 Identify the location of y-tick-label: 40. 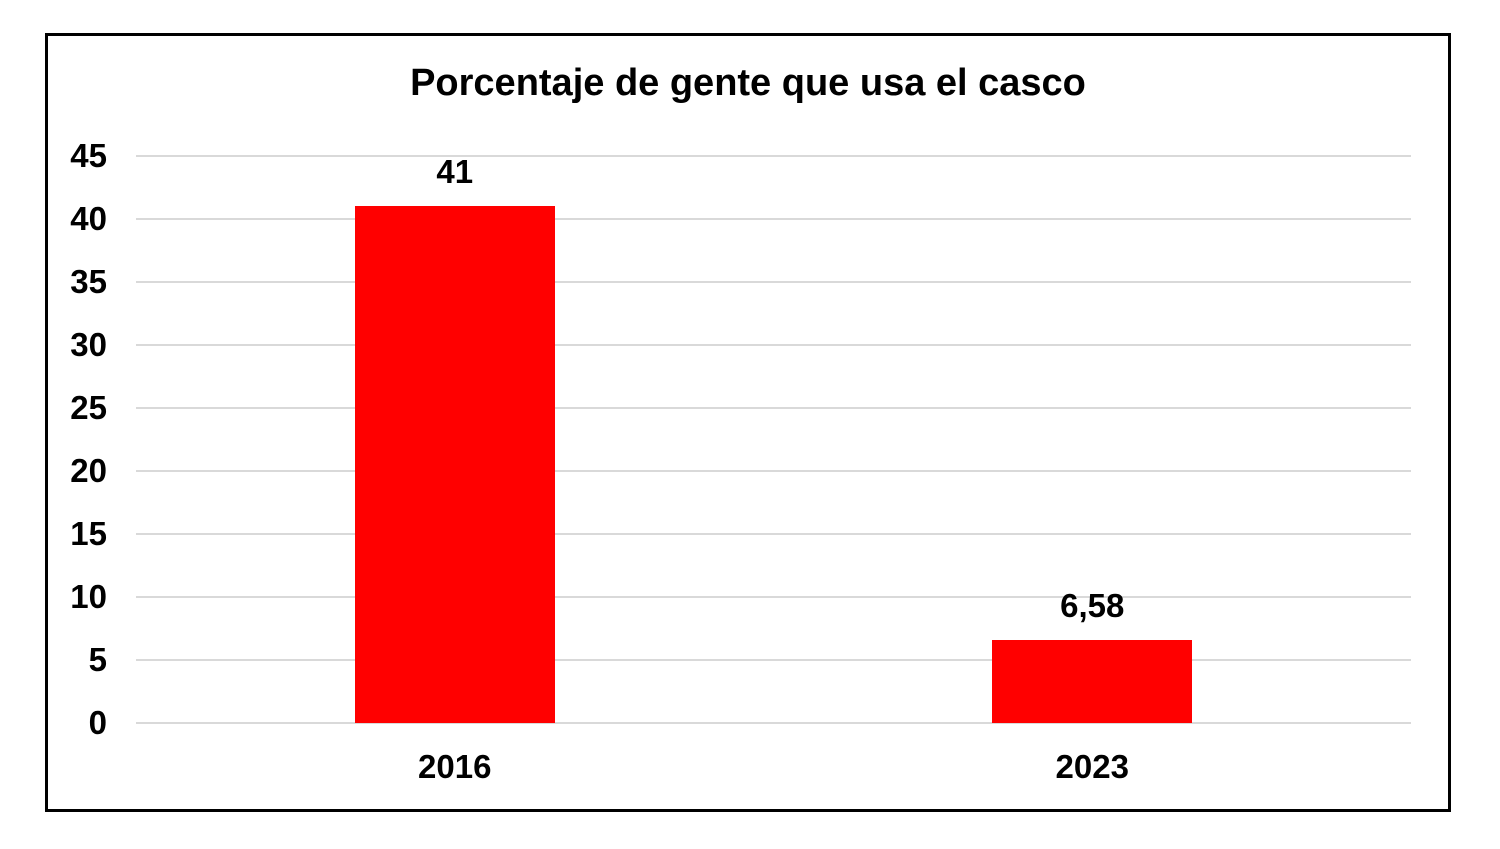
(88, 218).